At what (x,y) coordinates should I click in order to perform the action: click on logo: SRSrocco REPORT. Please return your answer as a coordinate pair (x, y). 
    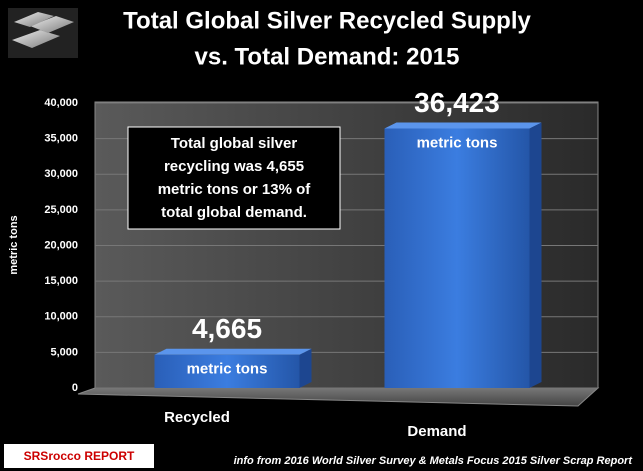
    Looking at the image, I should click on (79, 456).